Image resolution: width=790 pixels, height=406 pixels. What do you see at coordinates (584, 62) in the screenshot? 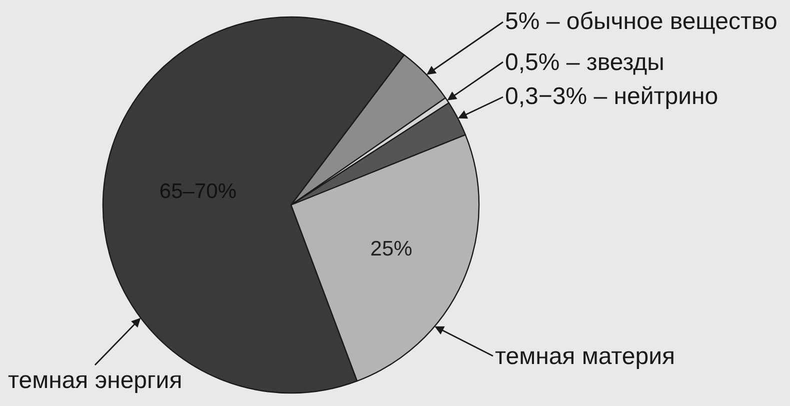
I see `slice-label: 0,5% – звезды` at bounding box center [584, 62].